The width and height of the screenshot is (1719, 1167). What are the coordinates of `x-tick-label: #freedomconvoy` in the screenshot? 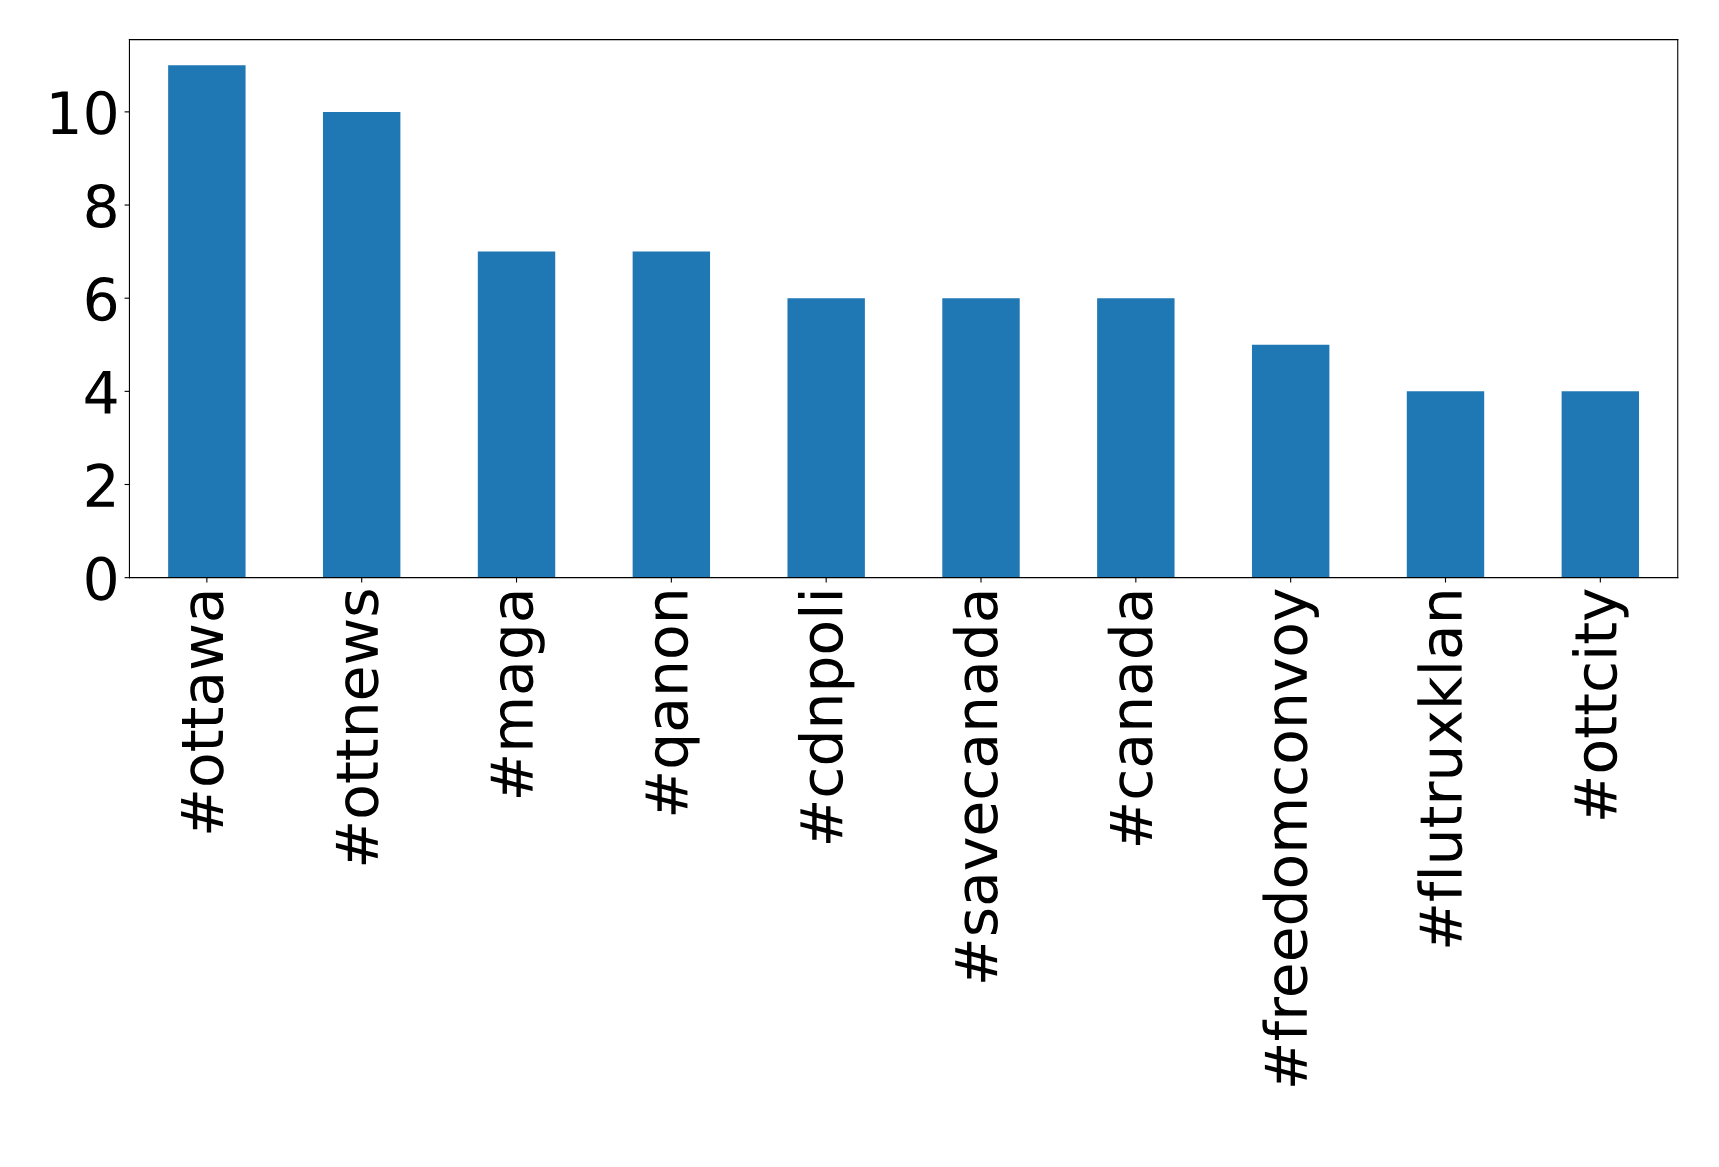 It's located at (1290, 837).